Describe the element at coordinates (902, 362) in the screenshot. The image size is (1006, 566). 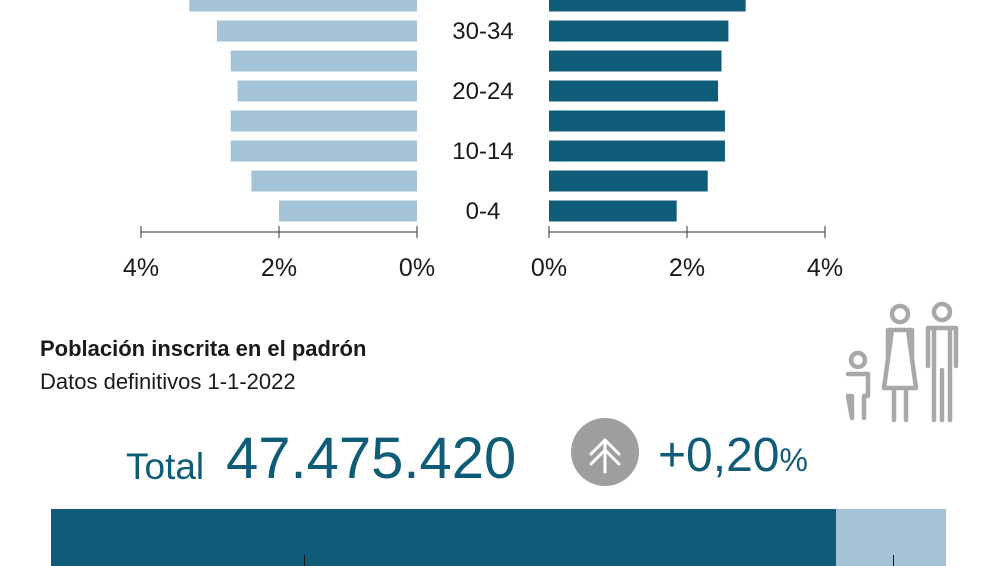
I see `family-icon` at that location.